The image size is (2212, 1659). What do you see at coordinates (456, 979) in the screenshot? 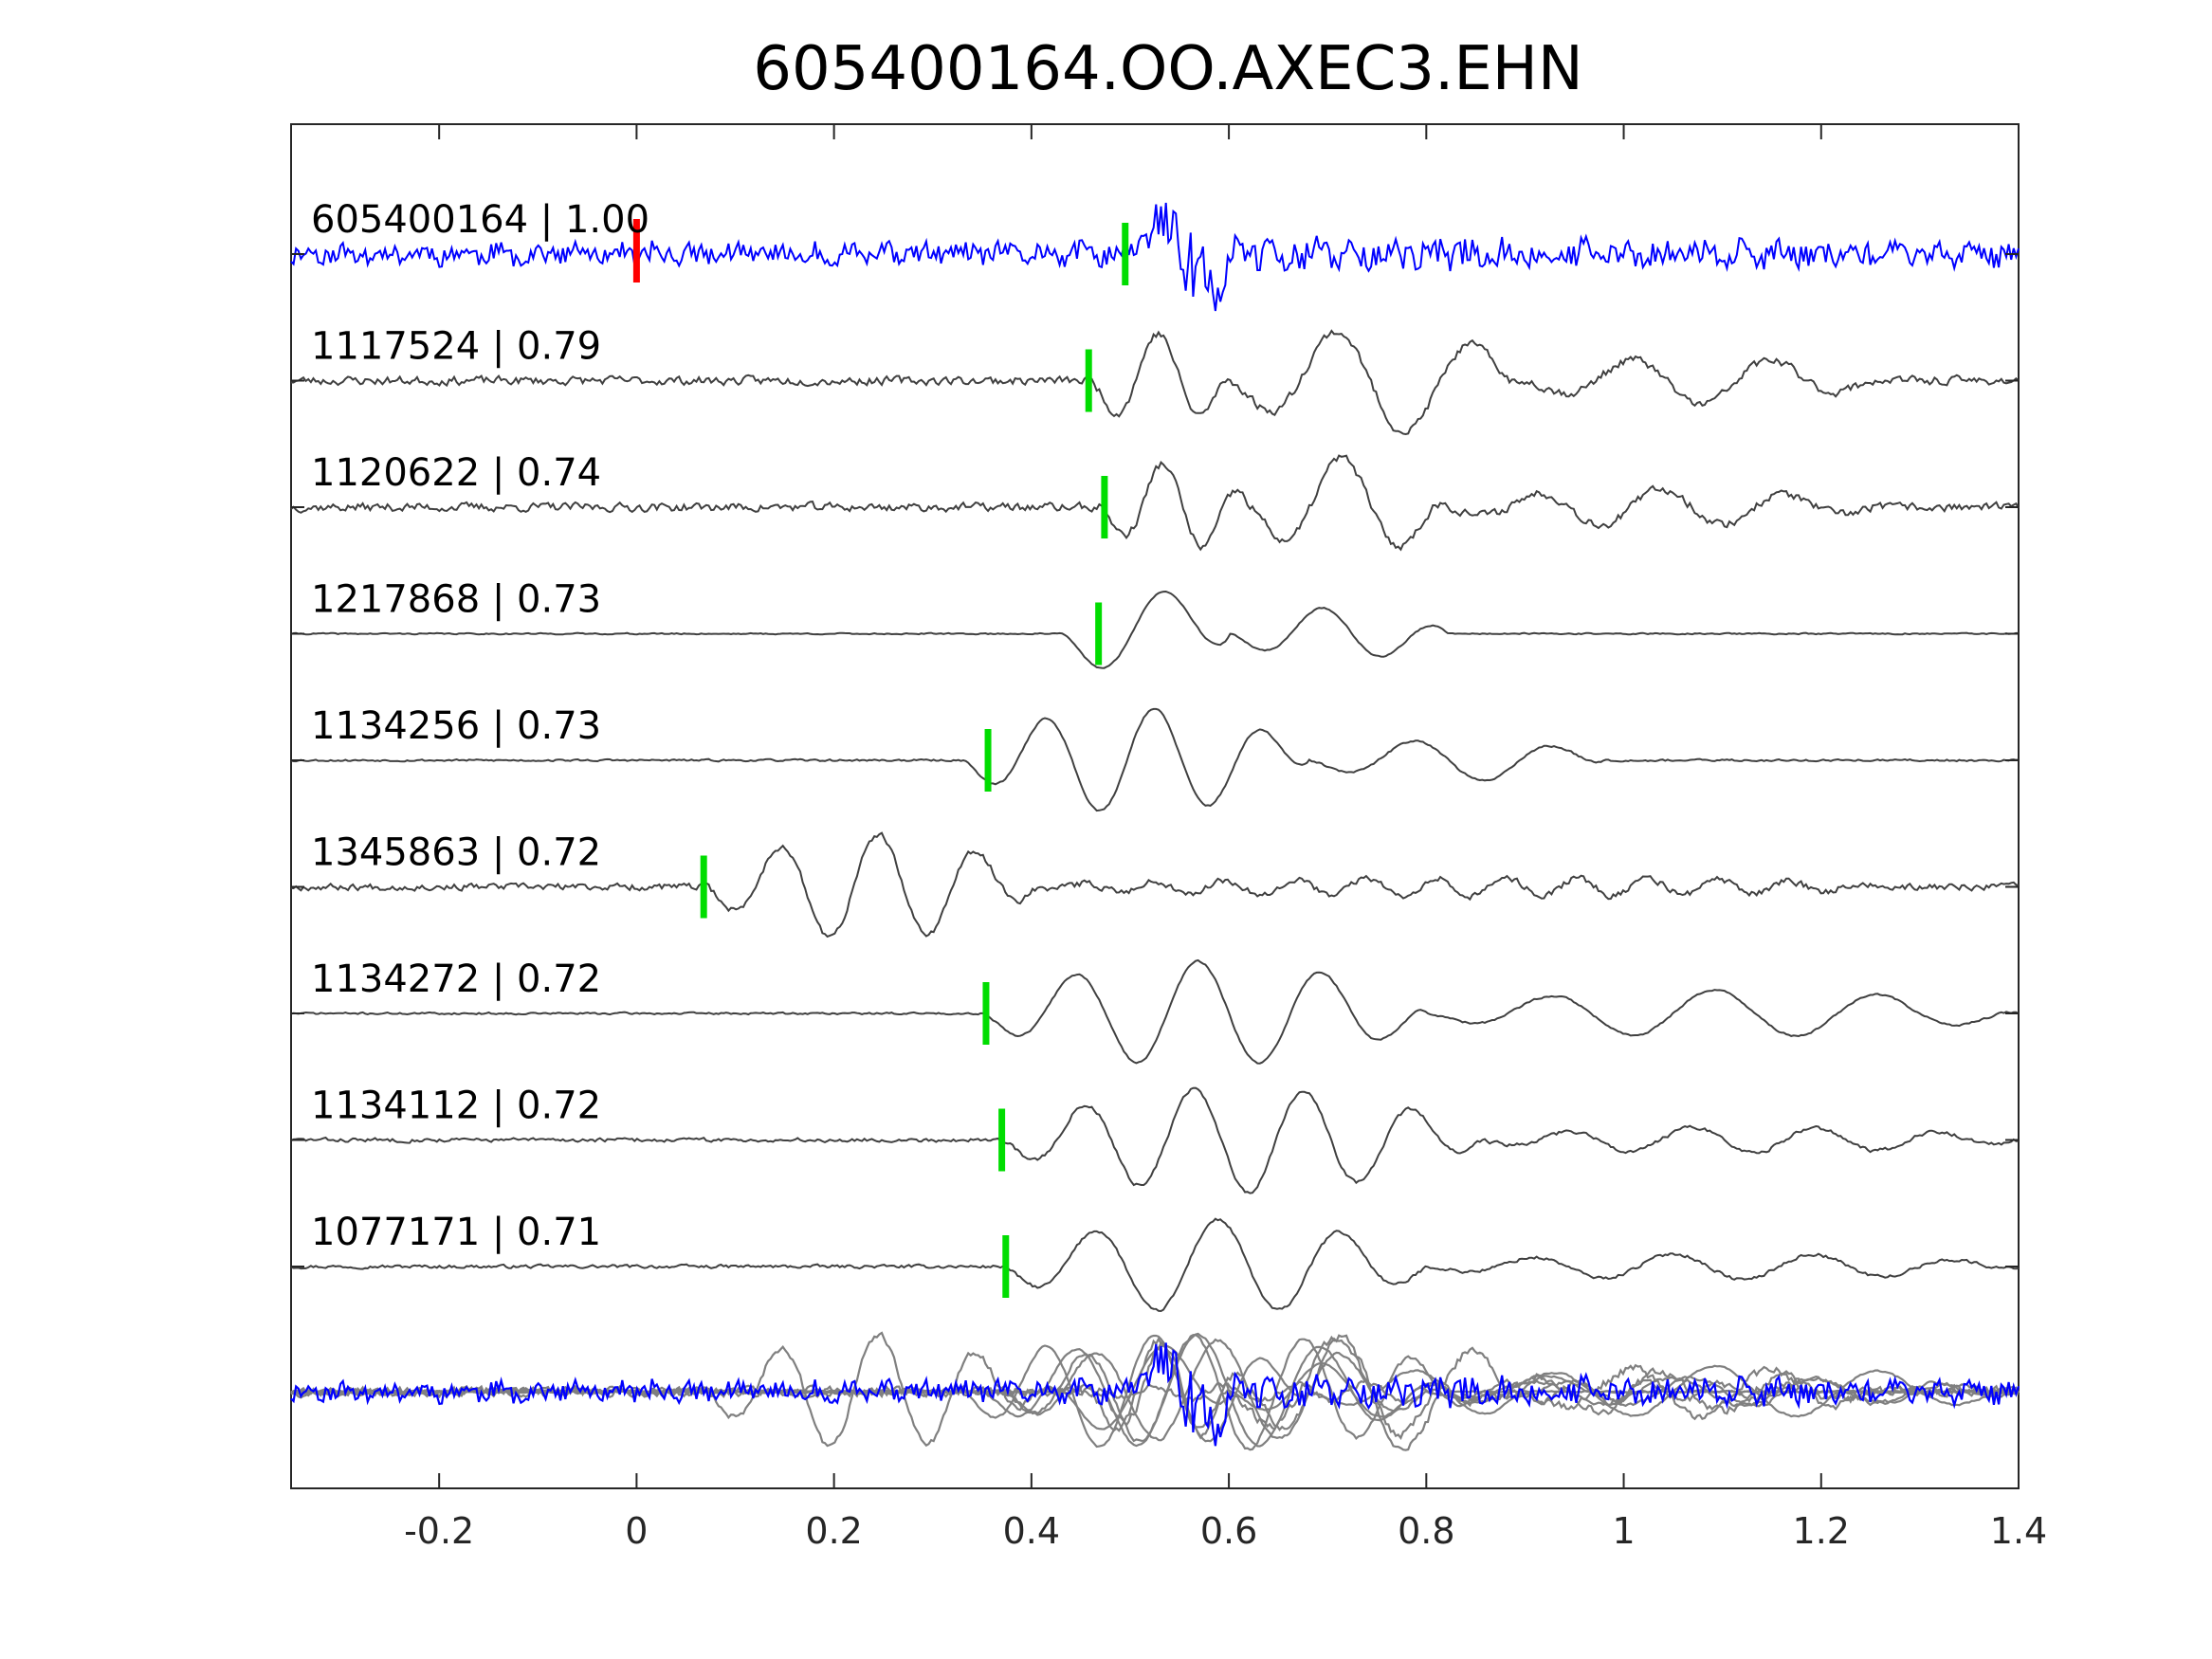
I see `trace-label-1134272: 1134272 | 0.72` at bounding box center [456, 979].